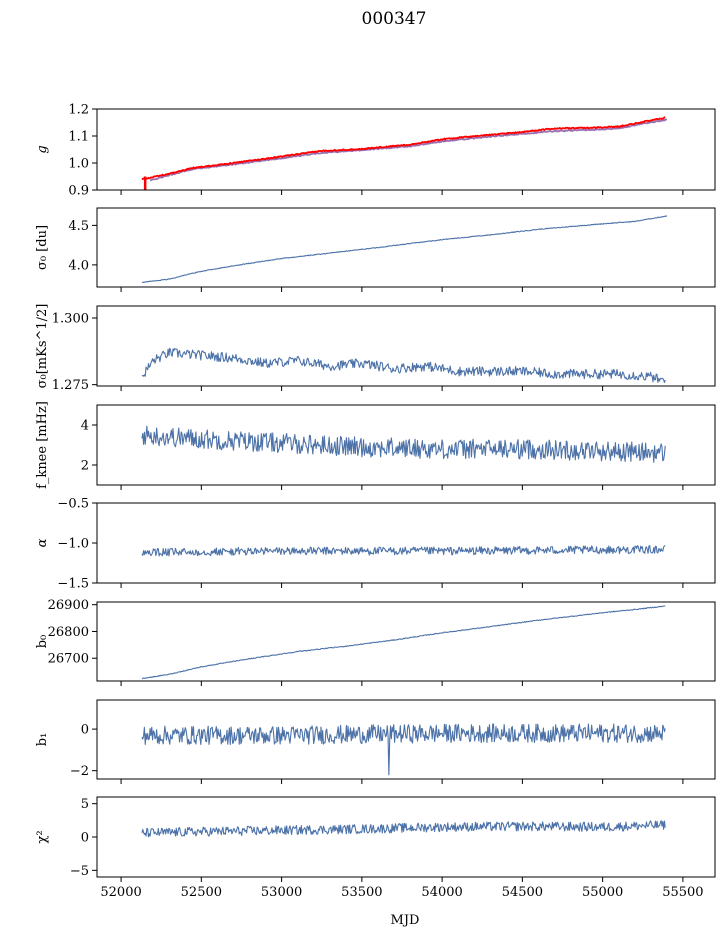 This screenshot has width=725, height=936. I want to click on x-tick-label: 55500, so click(682, 892).